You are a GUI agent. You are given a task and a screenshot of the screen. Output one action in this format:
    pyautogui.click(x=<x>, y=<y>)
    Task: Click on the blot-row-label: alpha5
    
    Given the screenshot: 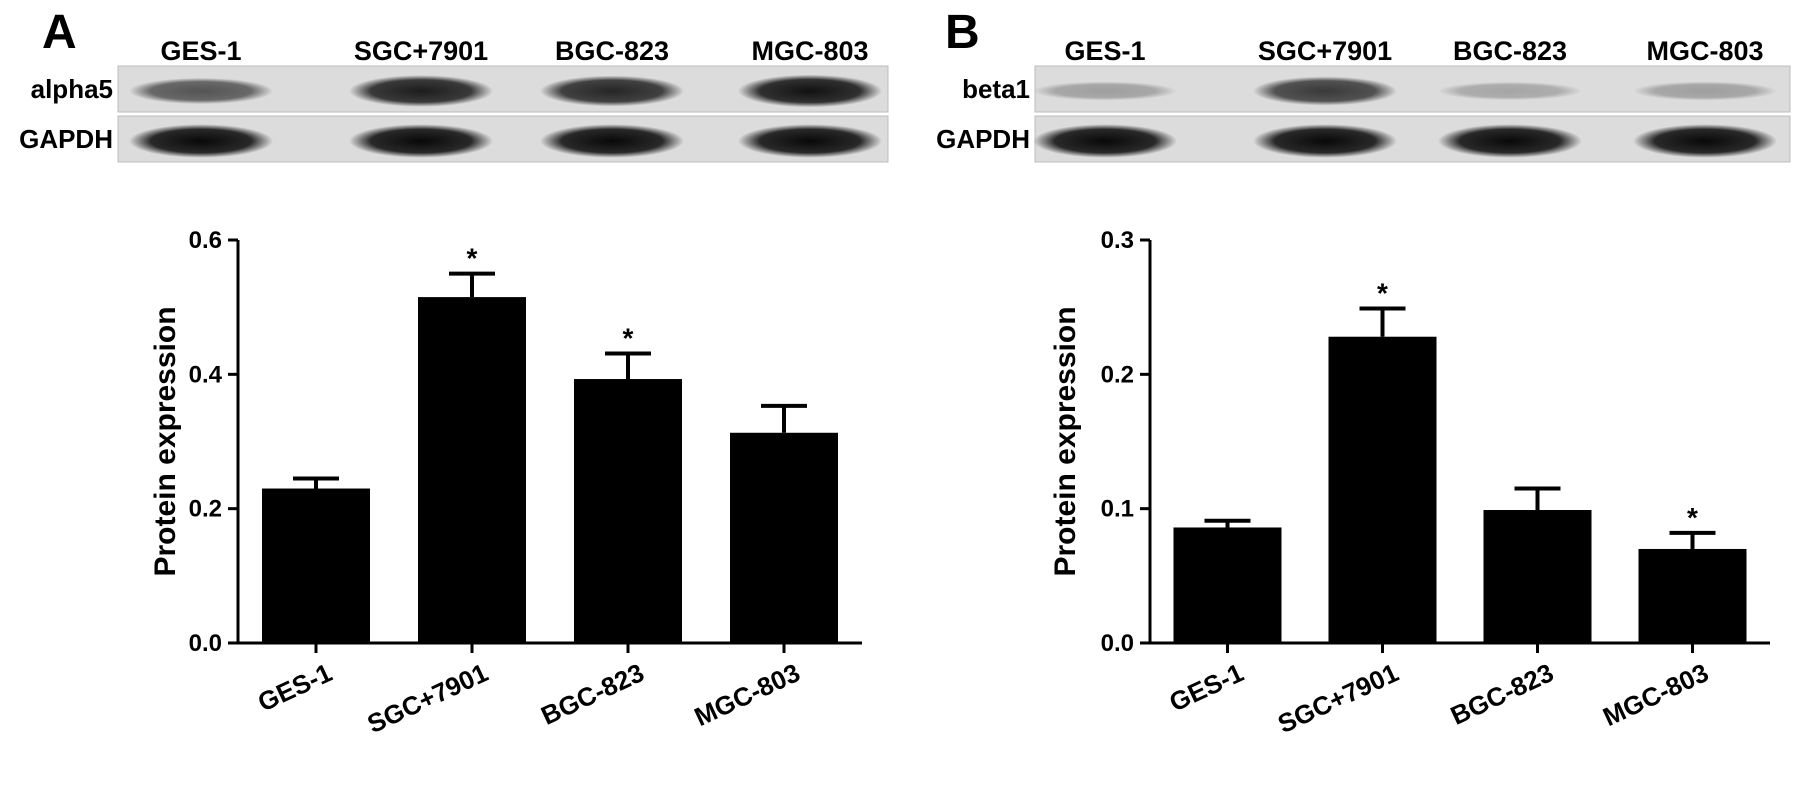 What is the action you would take?
    pyautogui.click(x=72, y=89)
    